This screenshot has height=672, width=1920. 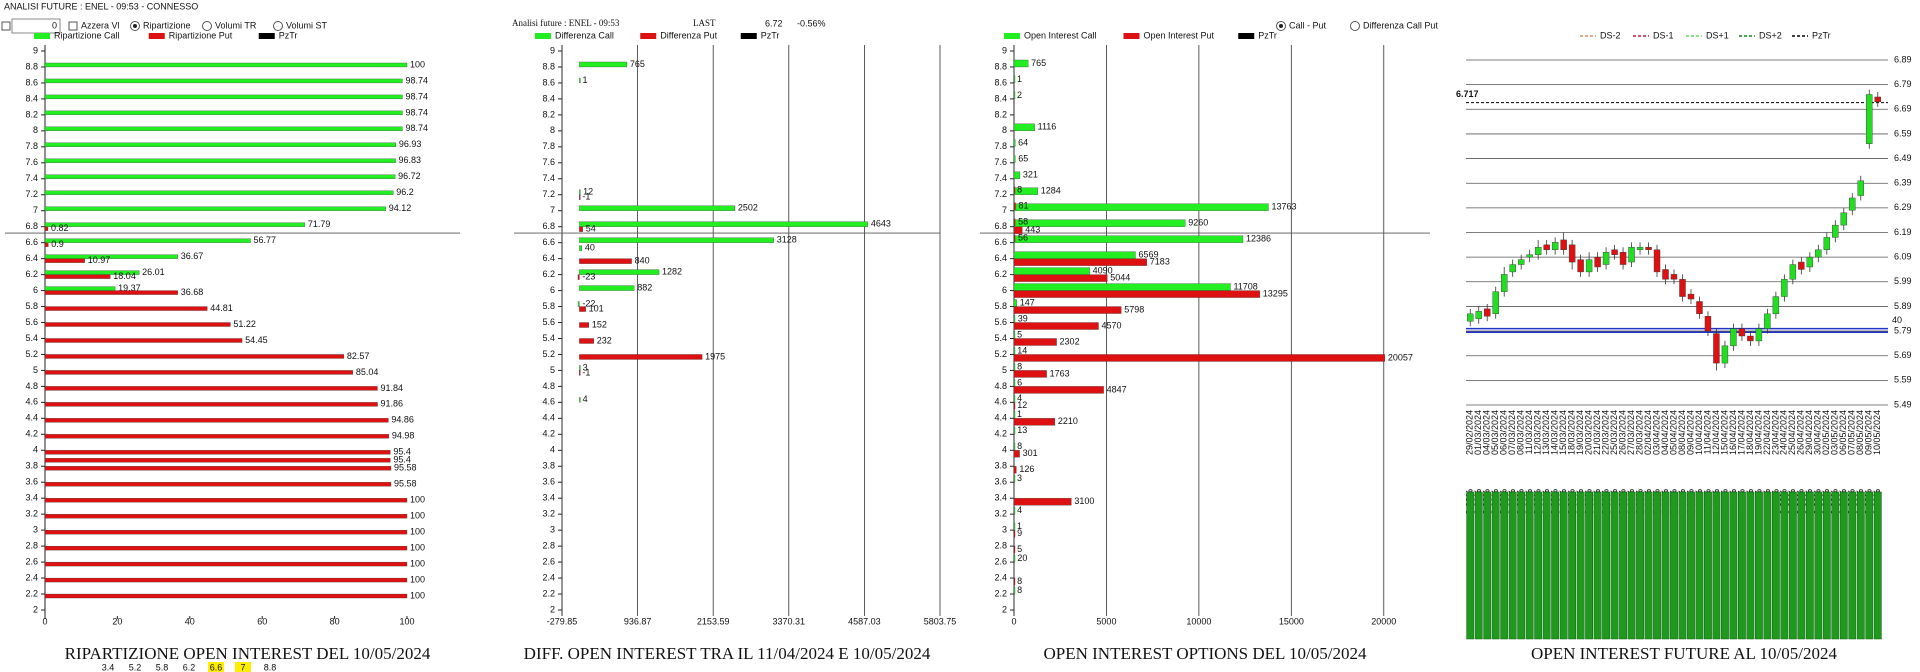 What do you see at coordinates (35, 370) in the screenshot?
I see `y-tick-label: 5` at bounding box center [35, 370].